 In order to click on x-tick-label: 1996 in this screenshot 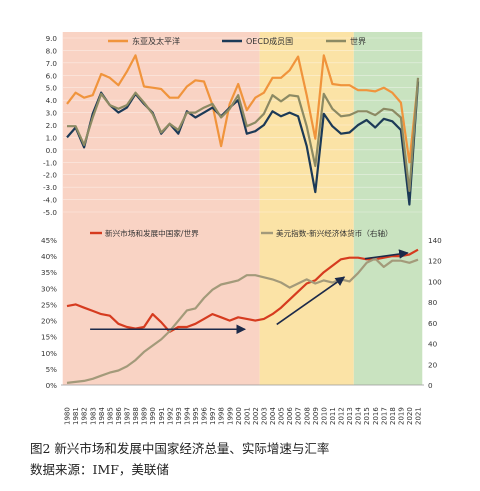, I will do `click(205, 416)`.